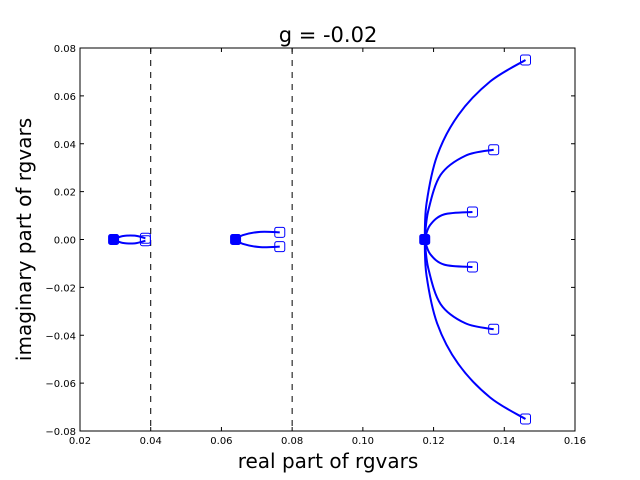 Image resolution: width=640 pixels, height=480 pixels. I want to click on x-tick-label-3: 0.08, so click(292, 441).